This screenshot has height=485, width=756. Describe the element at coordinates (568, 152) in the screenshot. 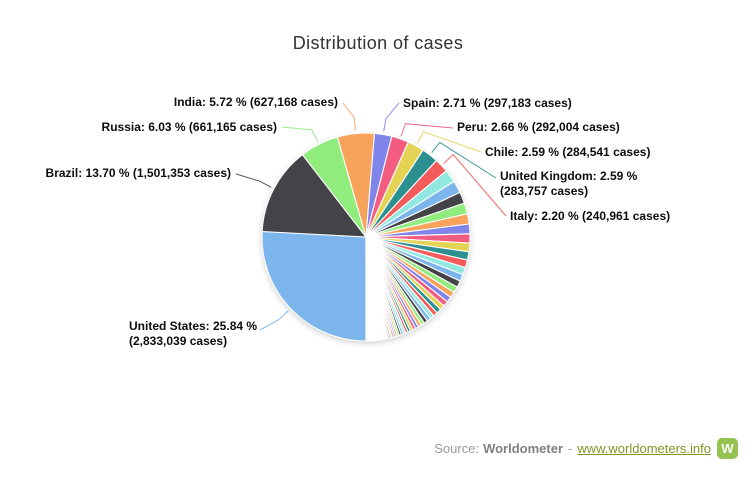

I see `slice-label-chile: Chile: 2.59 % (284,541 cases)` at that location.